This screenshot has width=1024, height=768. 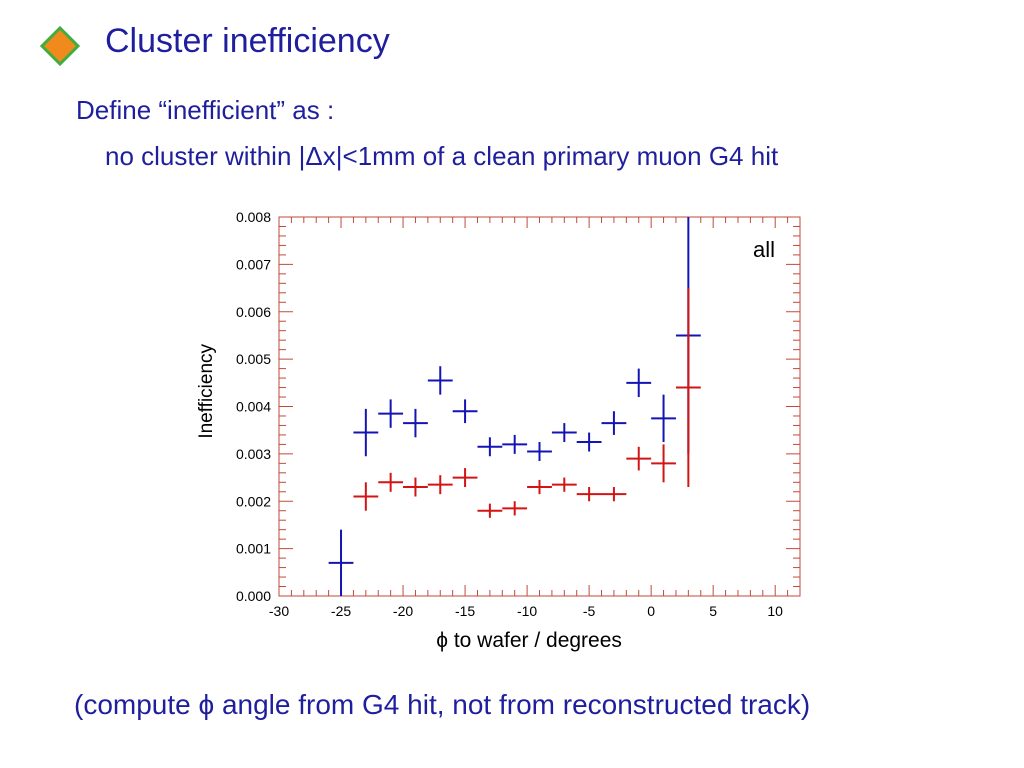 I want to click on y-tick-label: 0.003, so click(x=253, y=454).